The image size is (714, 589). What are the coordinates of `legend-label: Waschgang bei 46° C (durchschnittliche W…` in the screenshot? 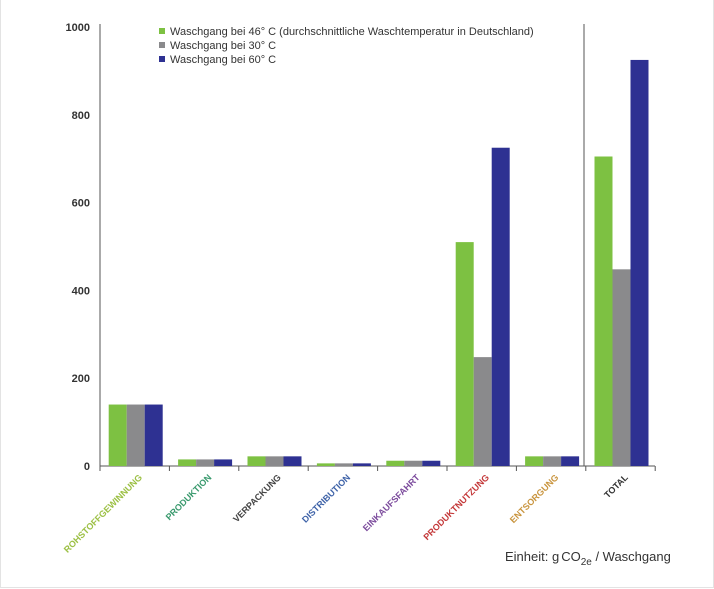 It's located at (352, 32).